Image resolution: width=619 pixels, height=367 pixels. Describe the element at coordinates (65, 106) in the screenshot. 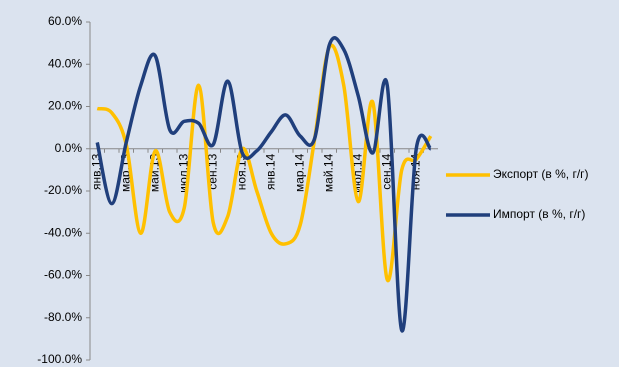

I see `y-tick-label: 20.0%` at that location.